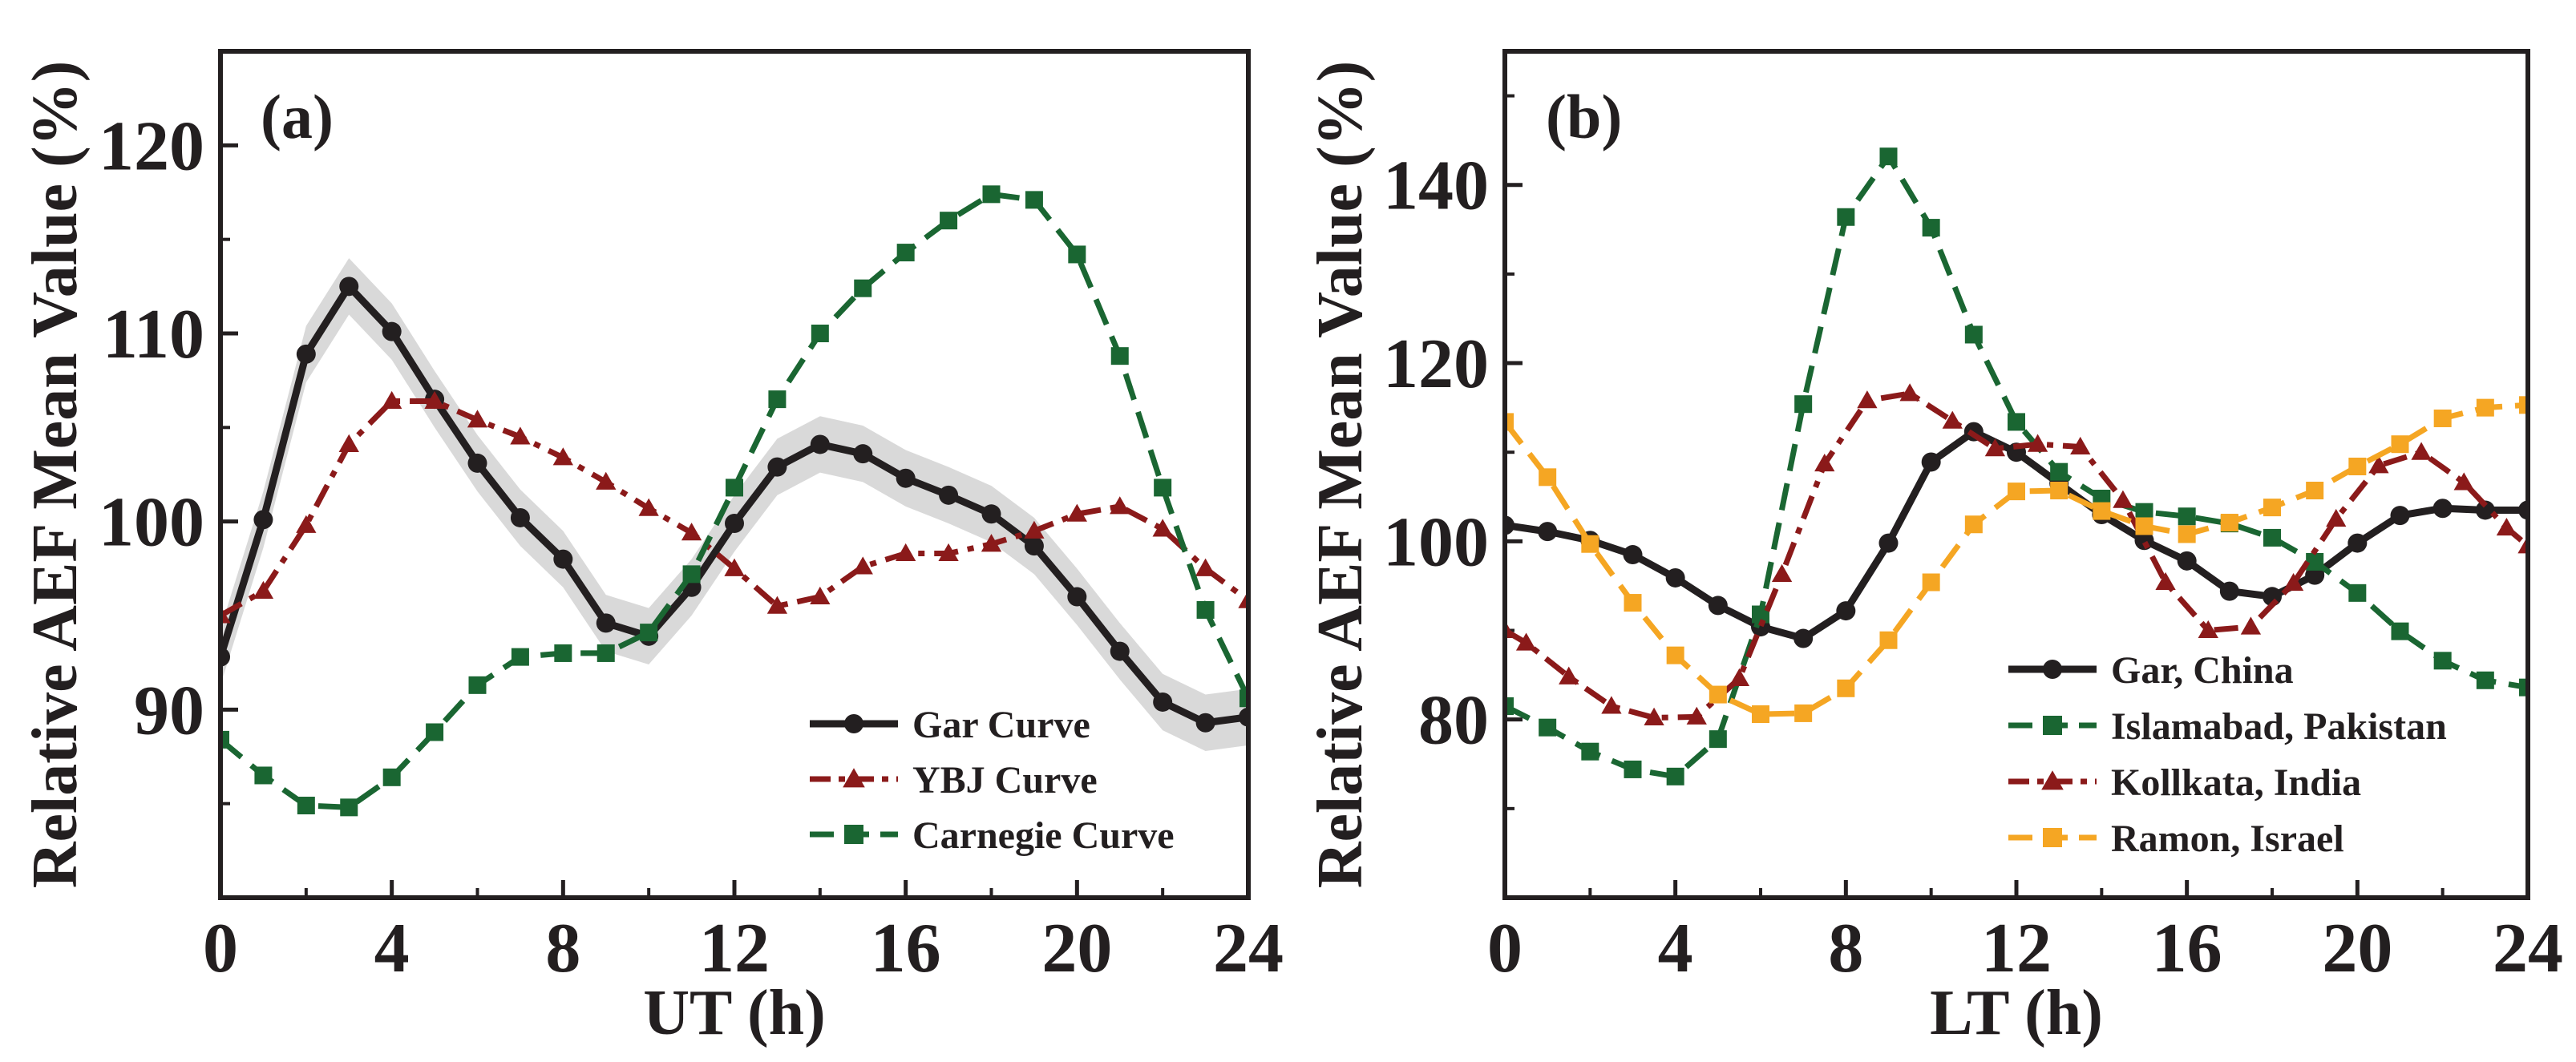  Describe the element at coordinates (2016, 555) in the screenshot. I see `series-line` at that location.